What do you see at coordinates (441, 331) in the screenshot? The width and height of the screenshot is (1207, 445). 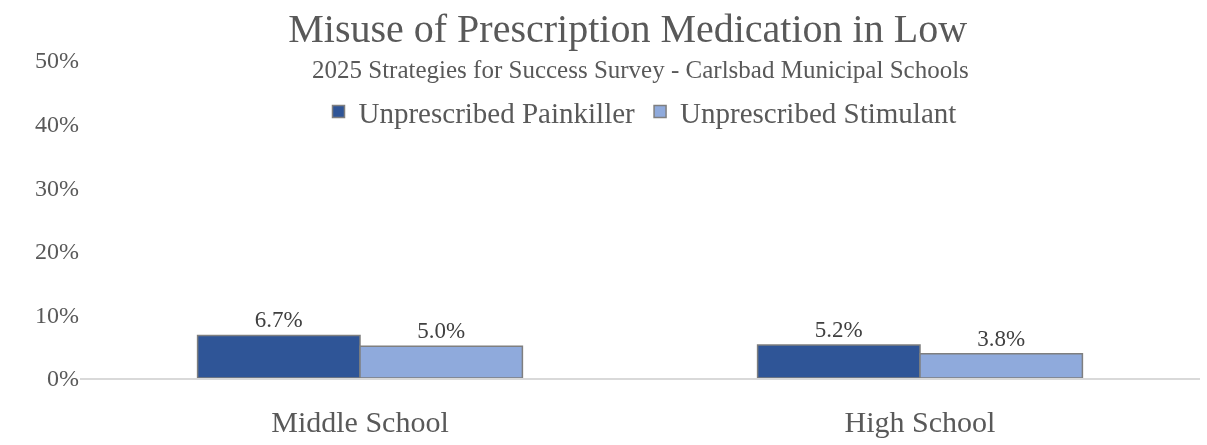 I see `data-label: 5.0%` at bounding box center [441, 331].